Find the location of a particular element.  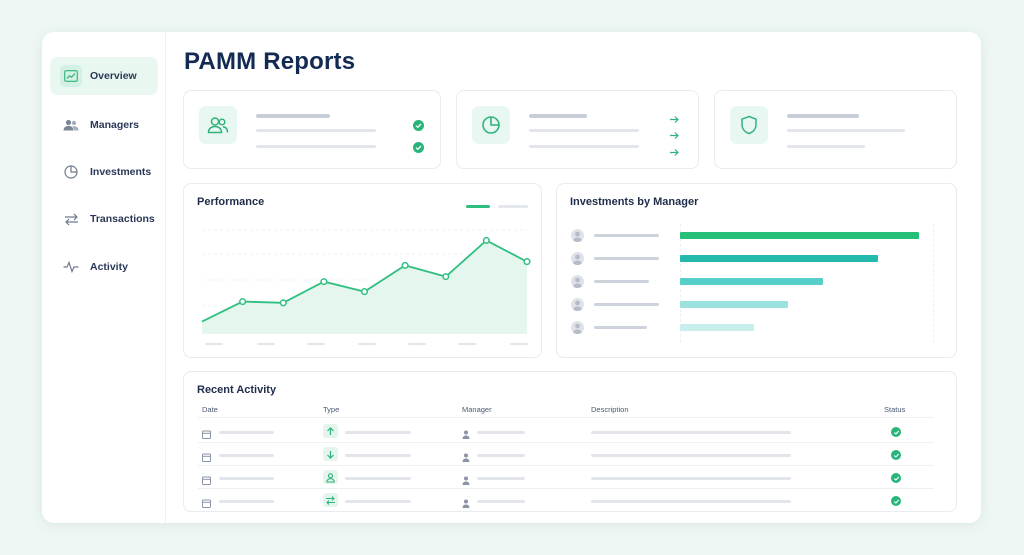

performance-card: Performance is located at coordinates (362, 270).